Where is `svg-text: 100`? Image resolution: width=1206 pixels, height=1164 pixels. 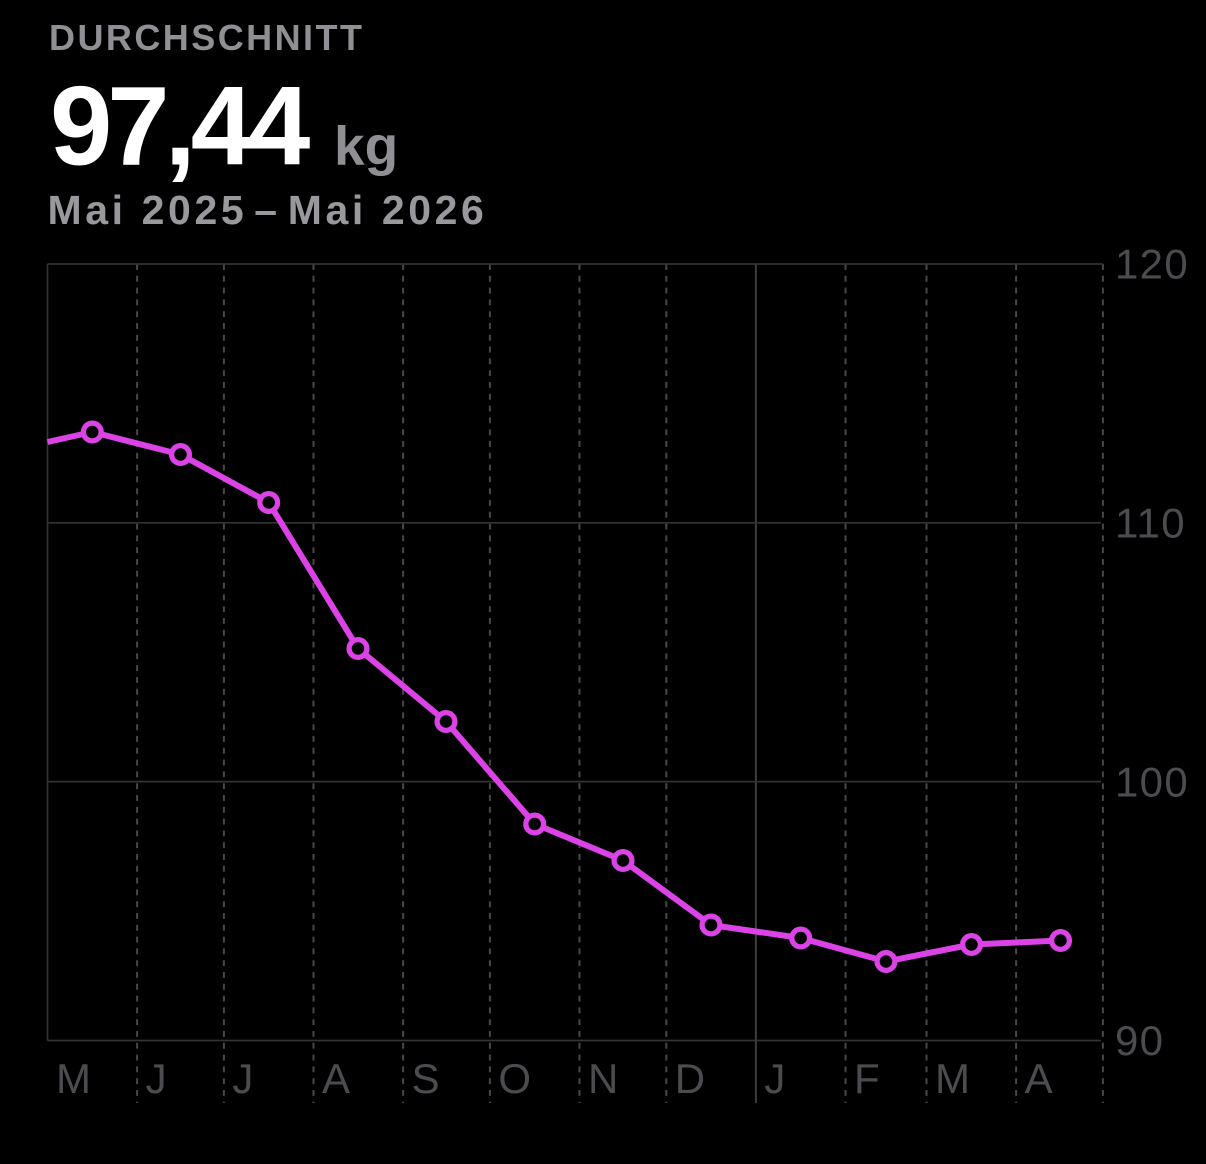 svg-text: 100 is located at coordinates (1152, 781).